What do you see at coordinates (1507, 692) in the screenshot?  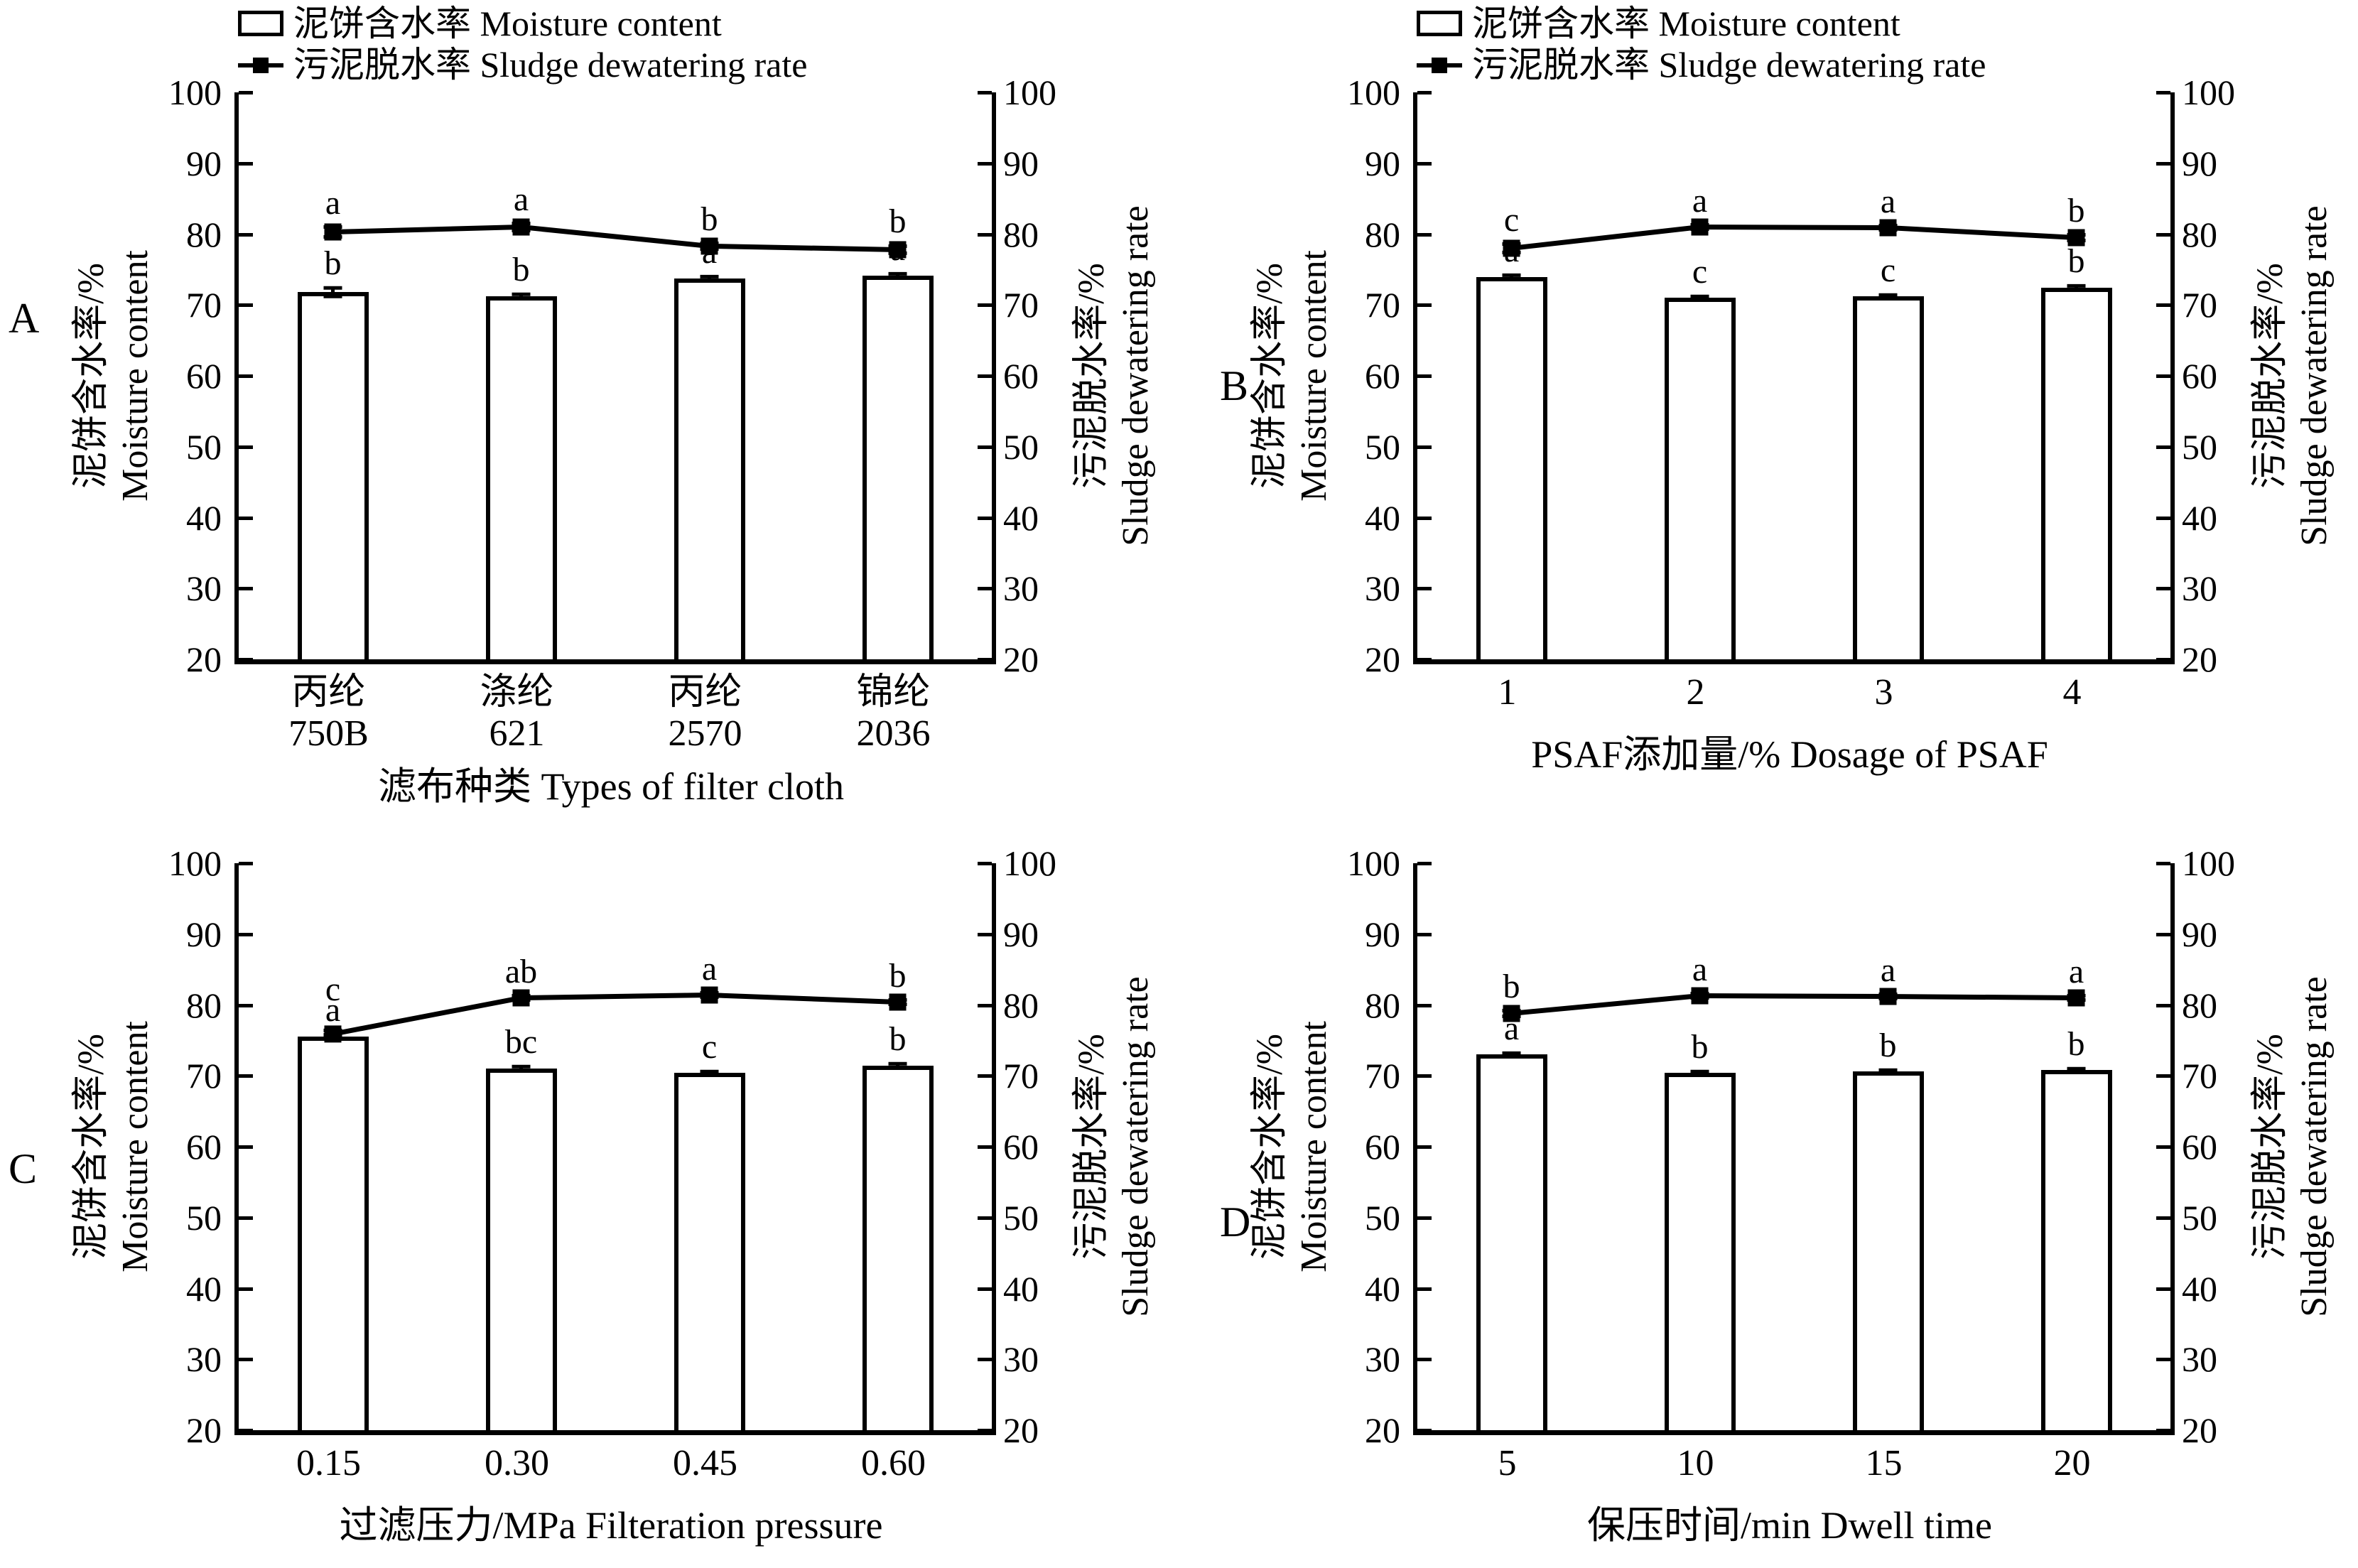 I see `x-tick-label: 1` at bounding box center [1507, 692].